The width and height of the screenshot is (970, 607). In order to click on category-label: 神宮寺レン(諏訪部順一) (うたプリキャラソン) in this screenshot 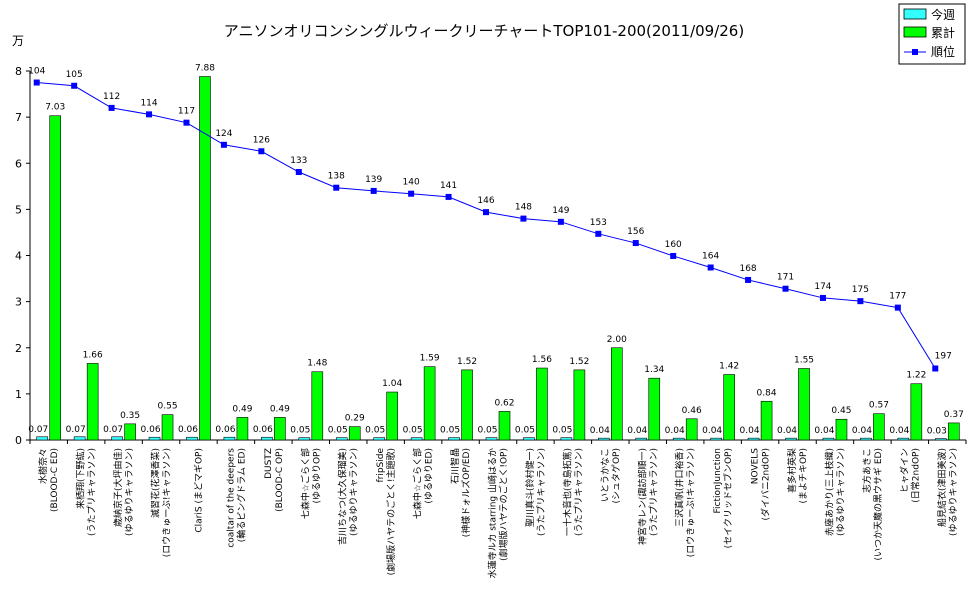, I will do `click(647, 496)`.